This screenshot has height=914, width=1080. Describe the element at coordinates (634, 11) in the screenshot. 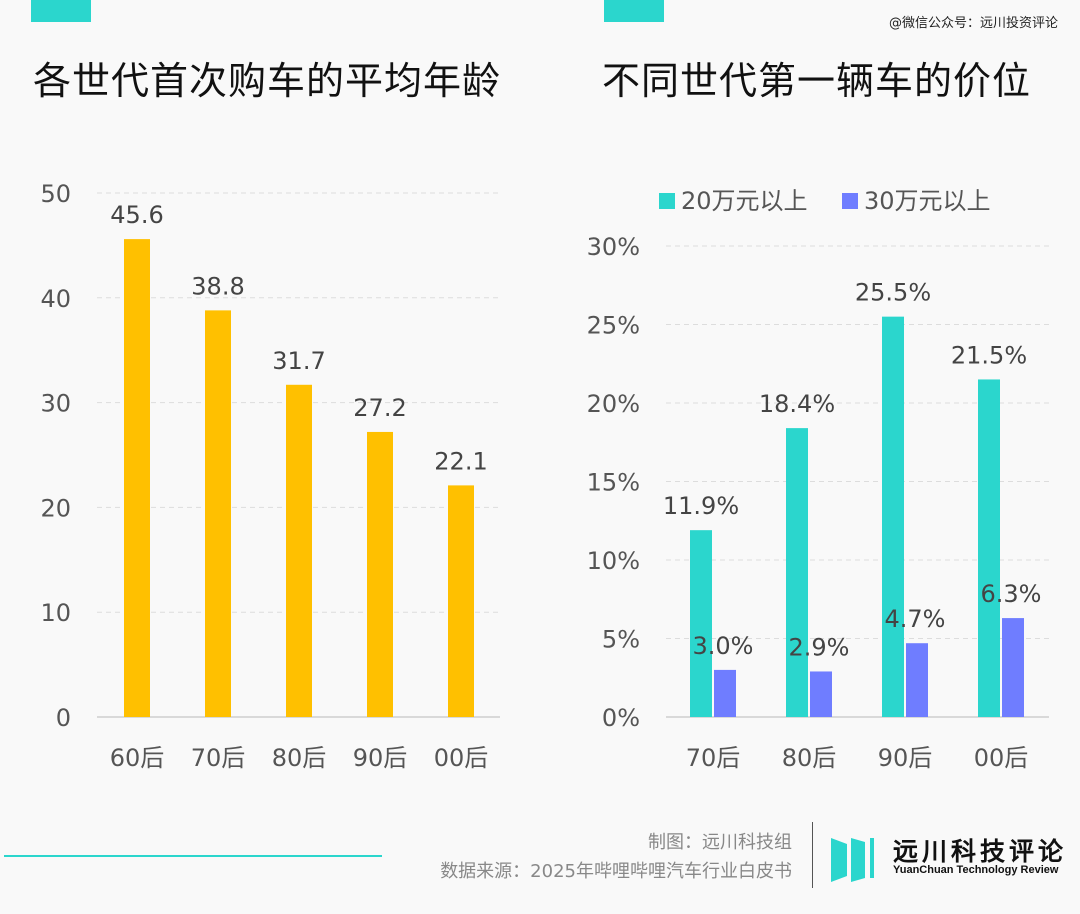

I see `accent-bar-right` at that location.